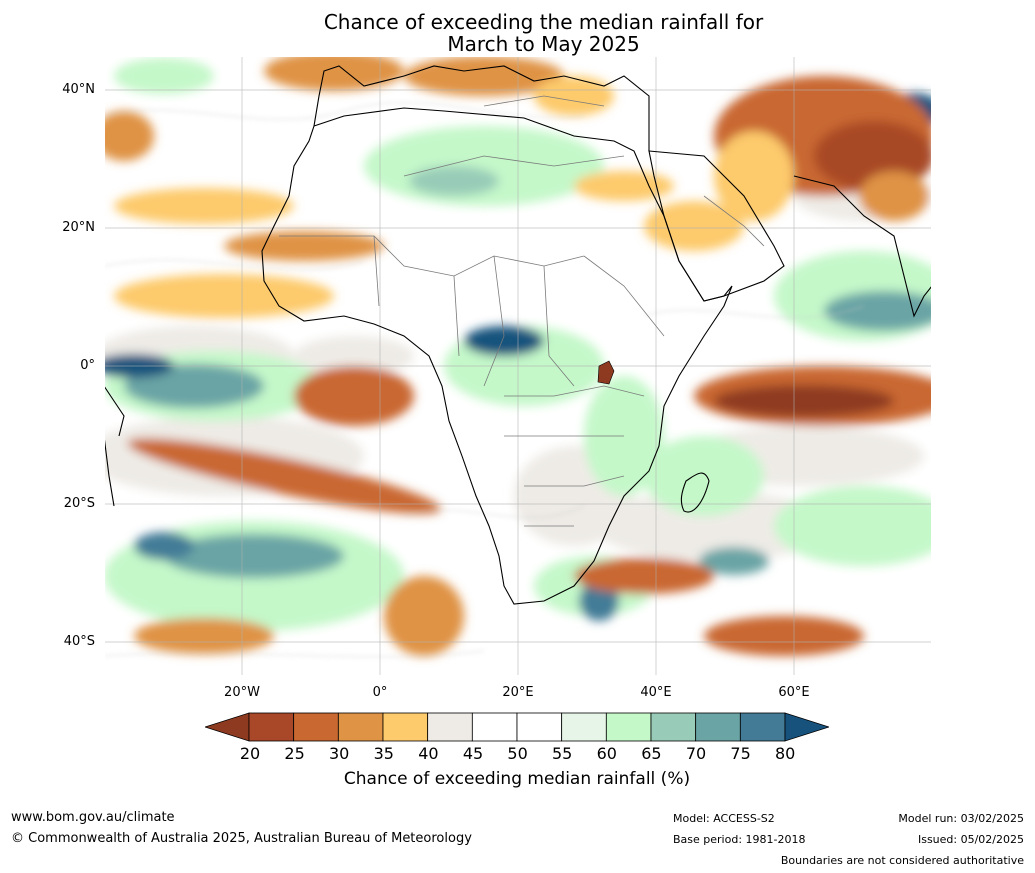  What do you see at coordinates (970, 839) in the screenshot?
I see `footer-issued: Issued: 05/02/2025` at bounding box center [970, 839].